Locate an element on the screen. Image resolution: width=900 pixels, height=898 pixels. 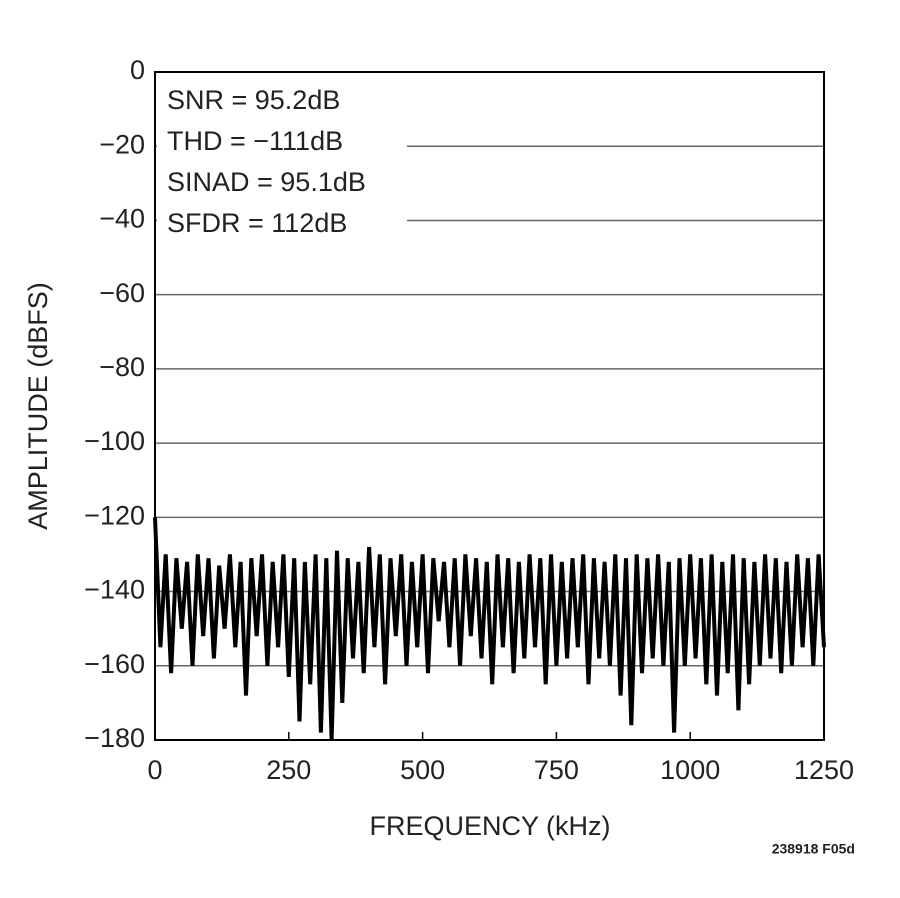
y-tick-label: −180 is located at coordinates (114, 738).